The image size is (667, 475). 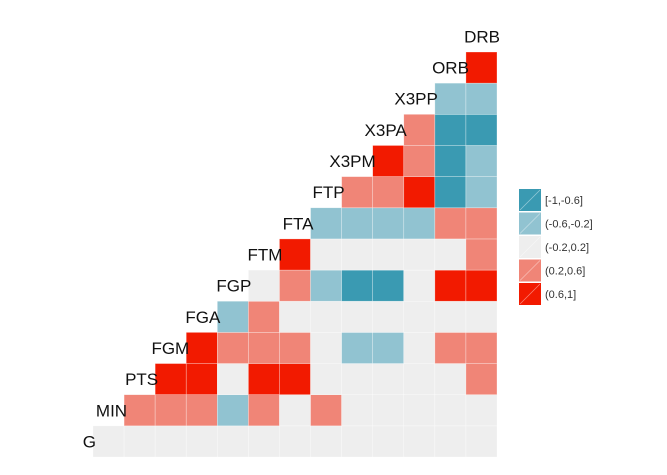 What do you see at coordinates (233, 348) in the screenshot?
I see `heatmap-cell-fgm-fgp` at bounding box center [233, 348].